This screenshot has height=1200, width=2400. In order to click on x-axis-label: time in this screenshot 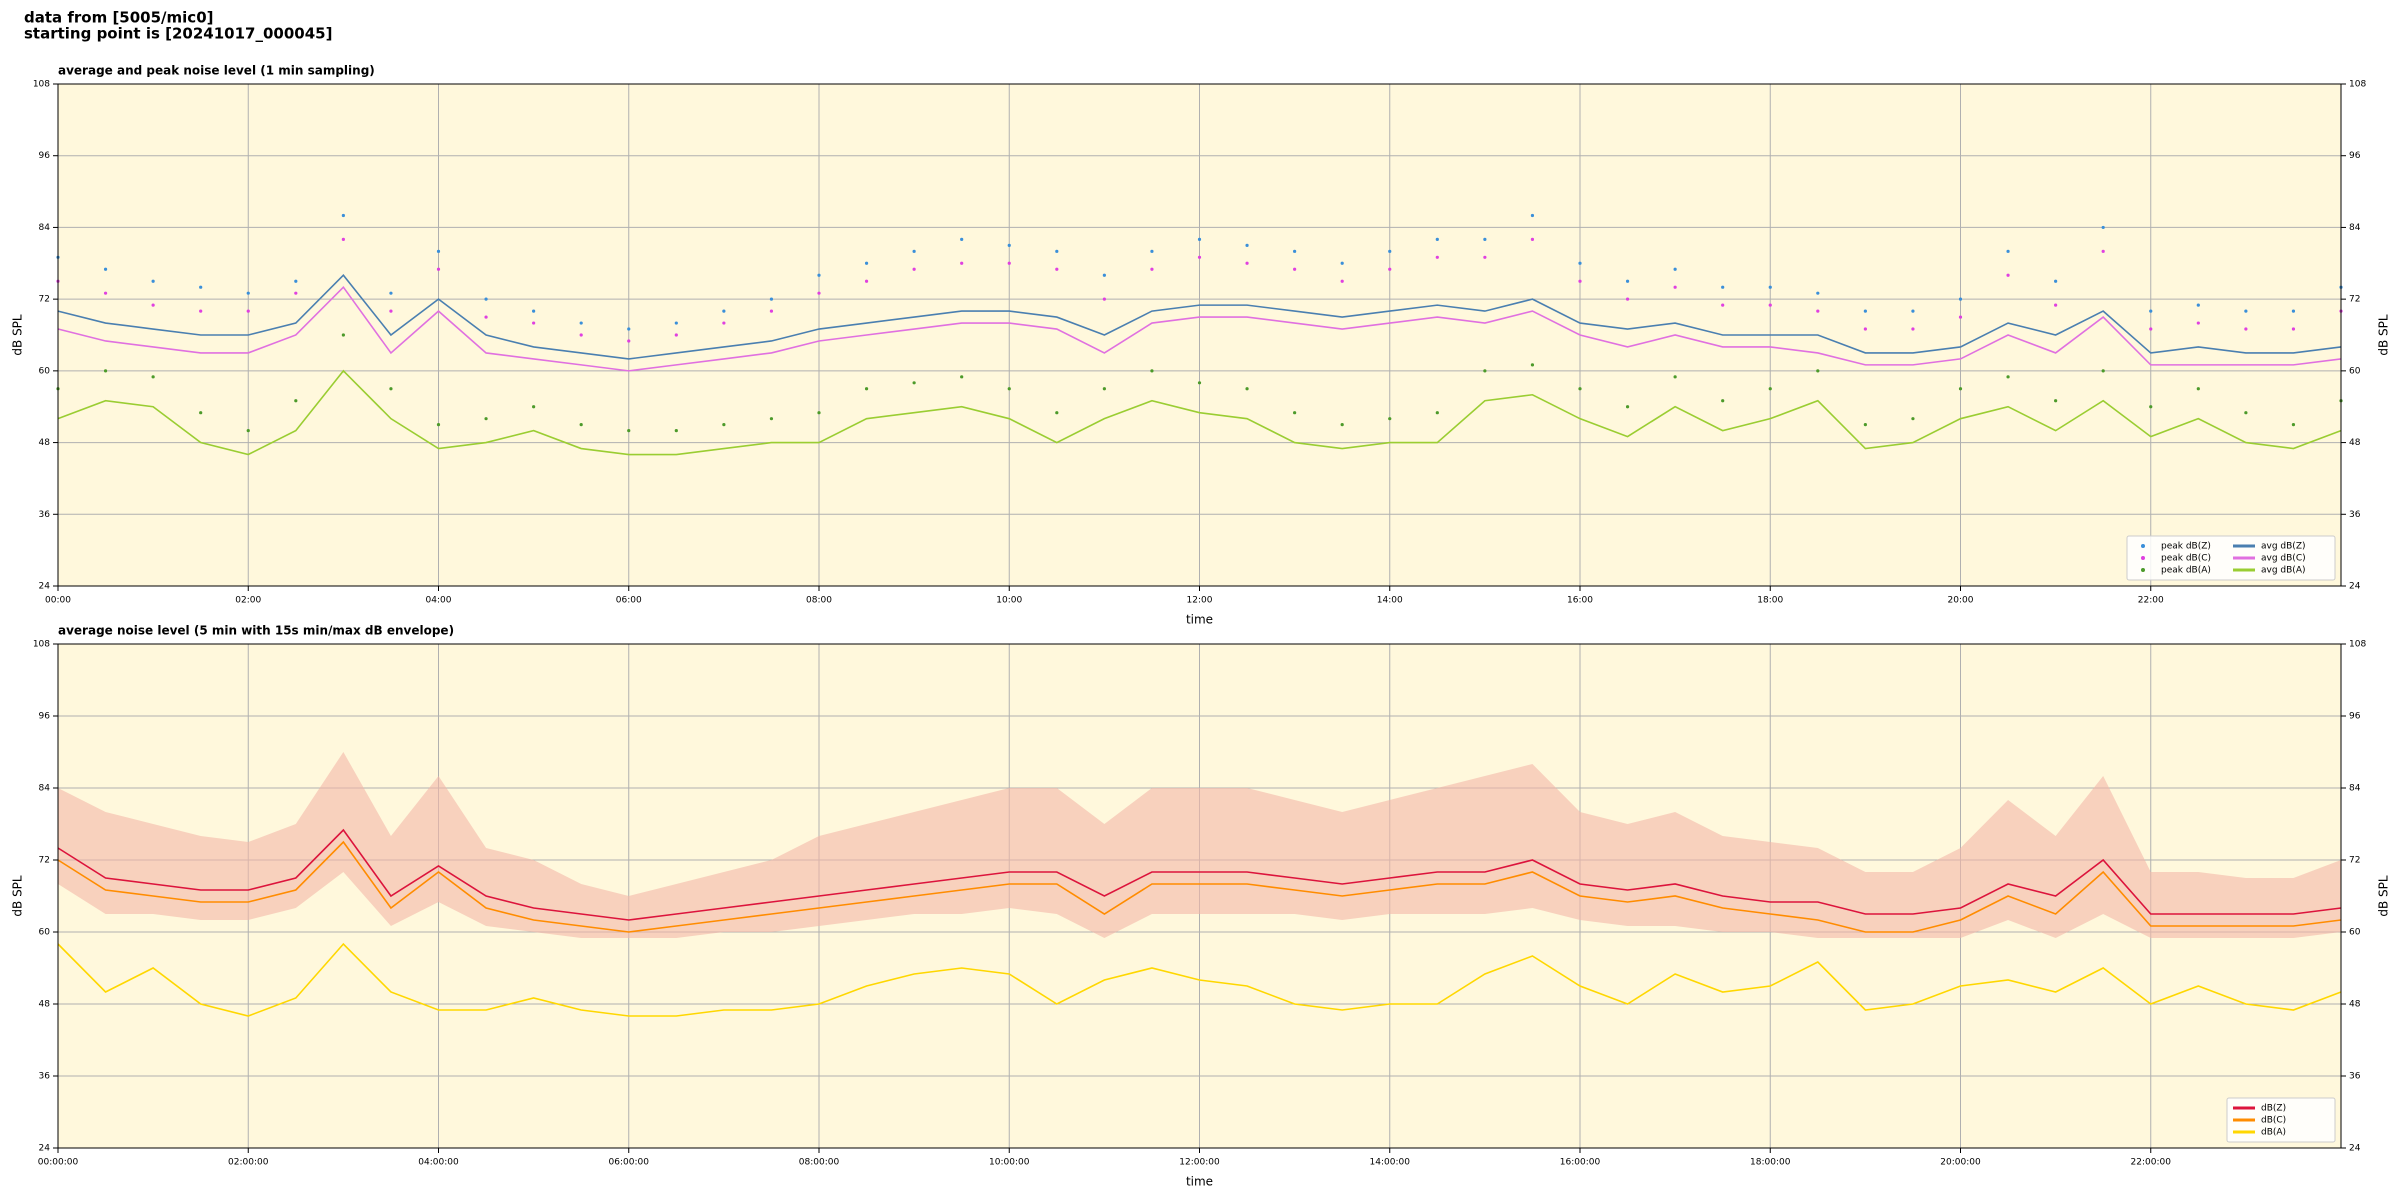, I will do `click(1199, 1182)`.